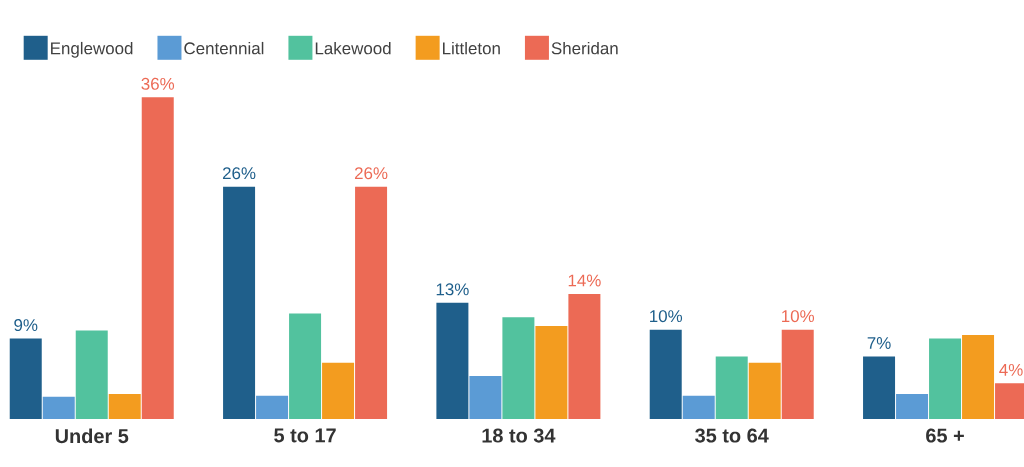  I want to click on x-tick-label: Under 5, so click(92, 436).